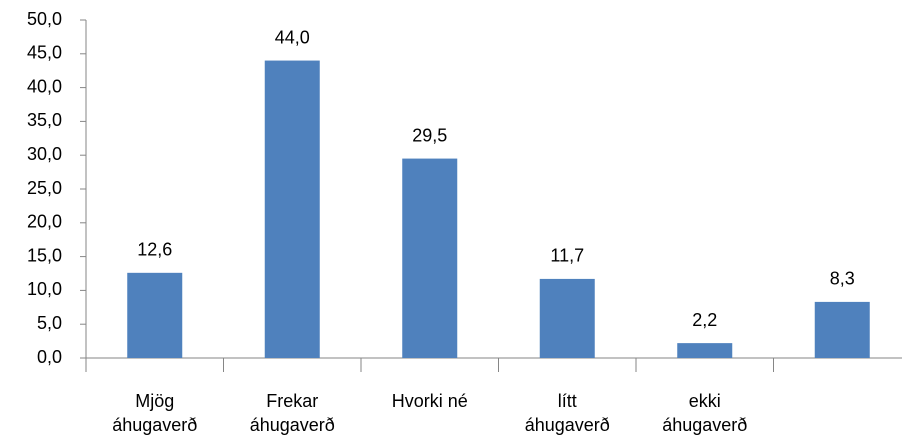  I want to click on y-tick-label: 0,0, so click(49, 357).